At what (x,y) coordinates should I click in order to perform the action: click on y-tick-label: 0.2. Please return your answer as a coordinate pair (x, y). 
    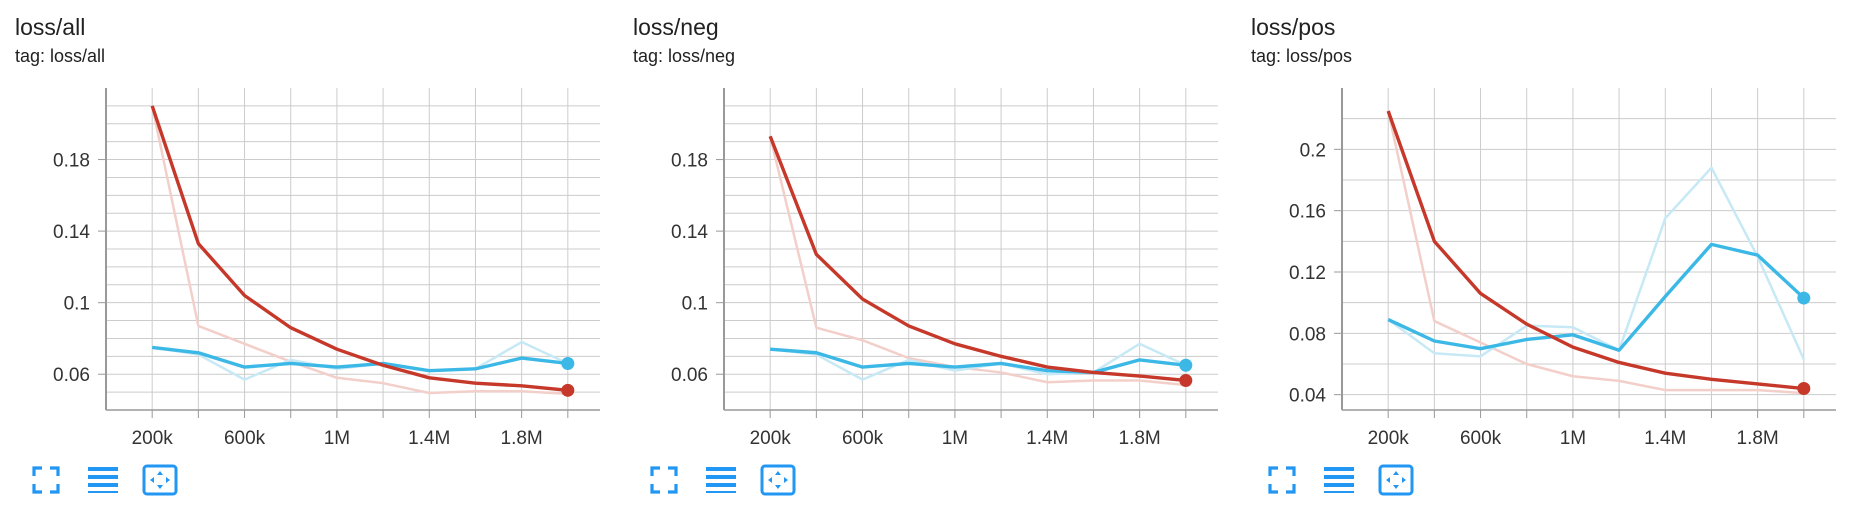
    Looking at the image, I should click on (1313, 150).